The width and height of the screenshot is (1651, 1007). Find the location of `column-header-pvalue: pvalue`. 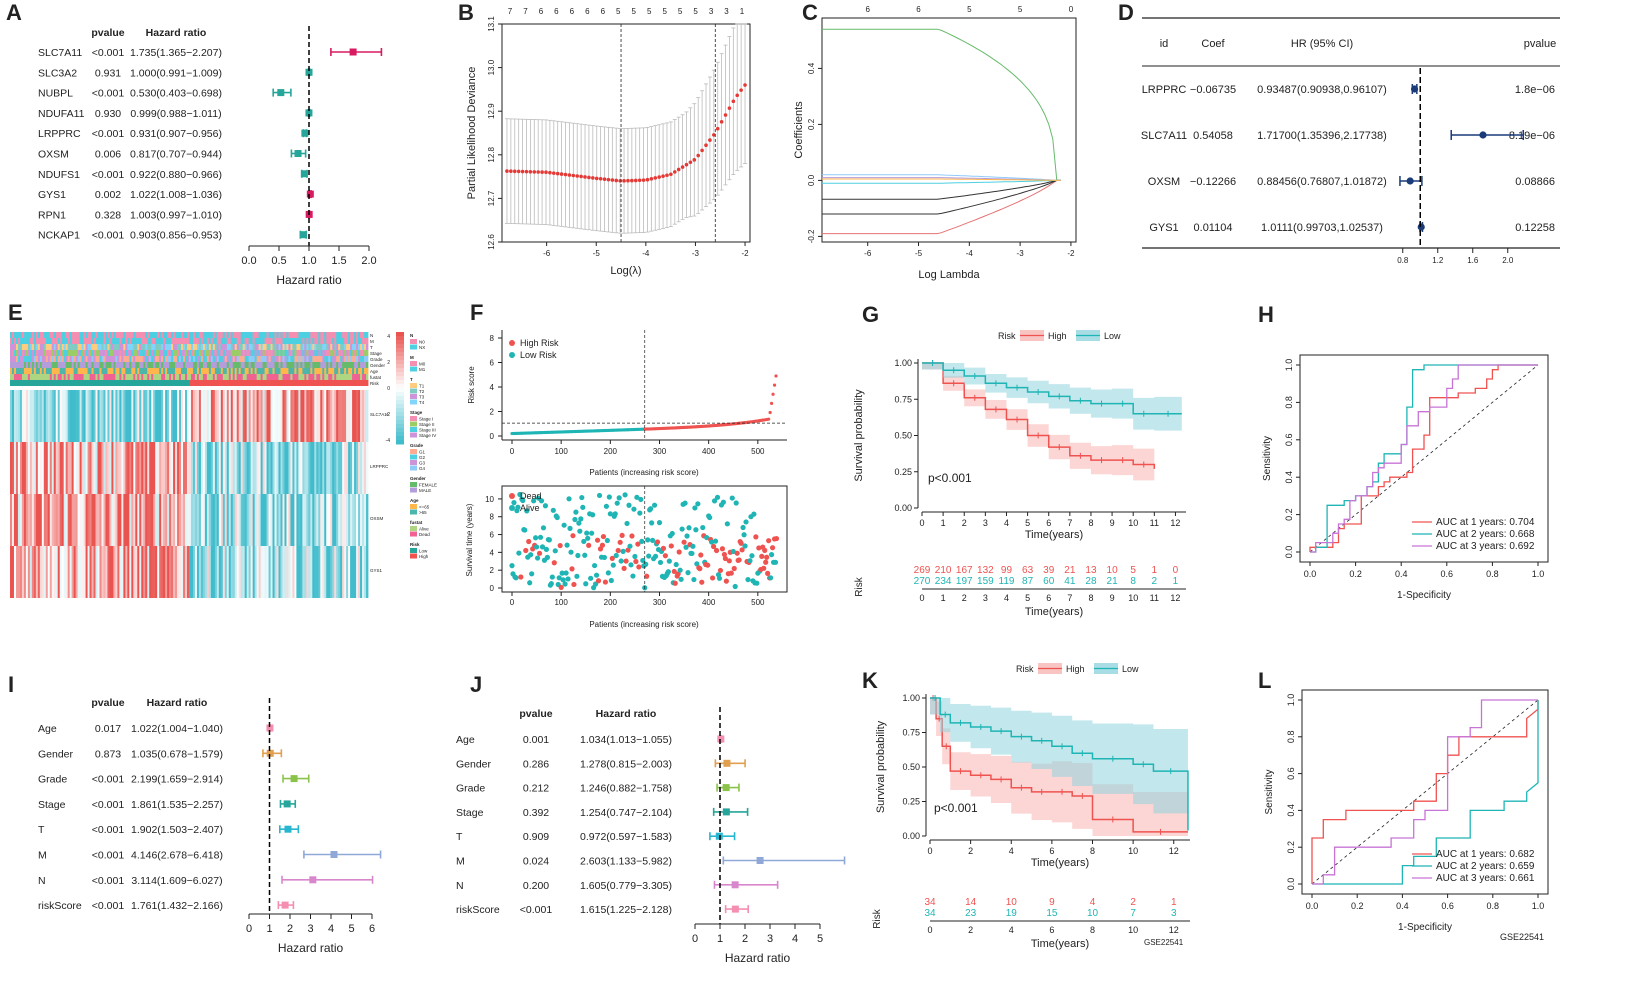

column-header-pvalue: pvalue is located at coordinates (535, 714).